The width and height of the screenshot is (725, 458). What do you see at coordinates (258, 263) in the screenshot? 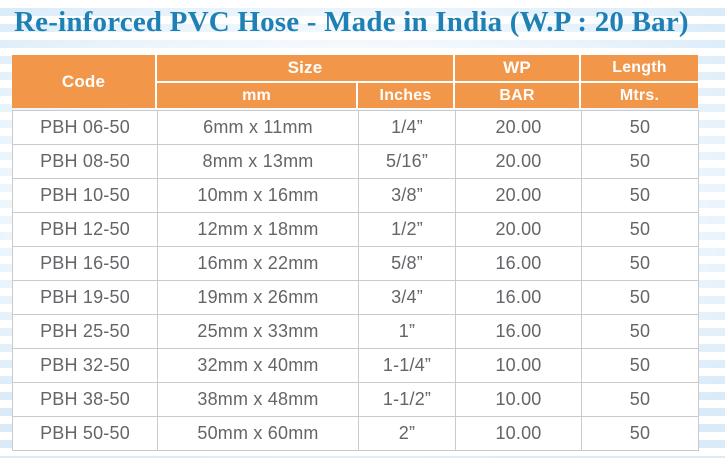
I see `cell-size-mm: 16mm x 22mm` at bounding box center [258, 263].